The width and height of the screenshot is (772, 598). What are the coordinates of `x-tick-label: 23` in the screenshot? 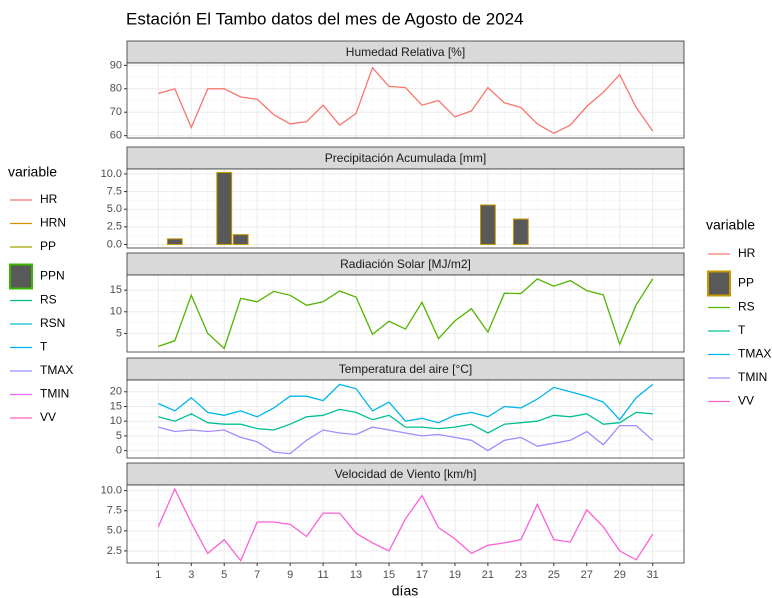 It's located at (521, 575).